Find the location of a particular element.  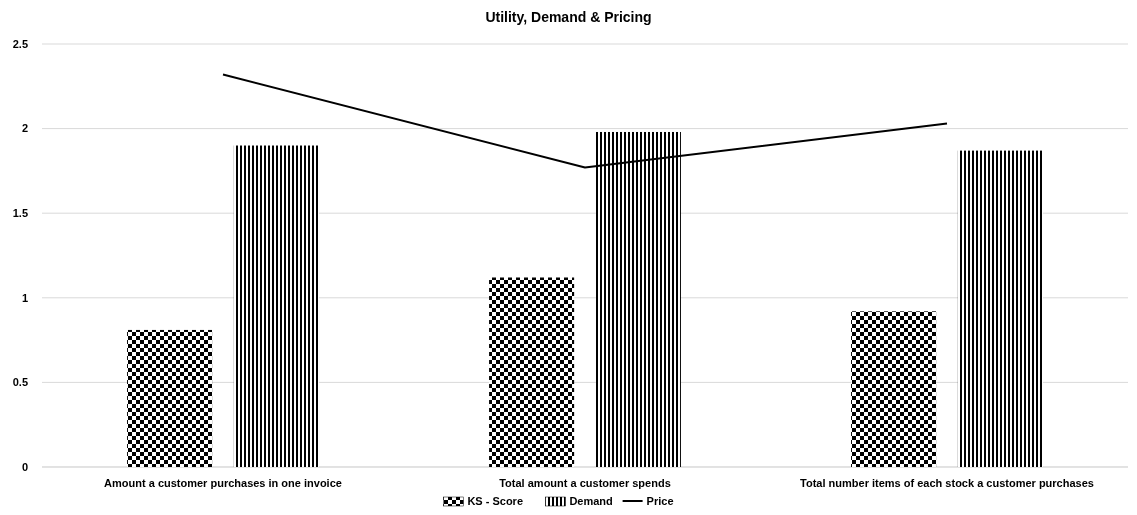

legend-label: Price is located at coordinates (660, 501).